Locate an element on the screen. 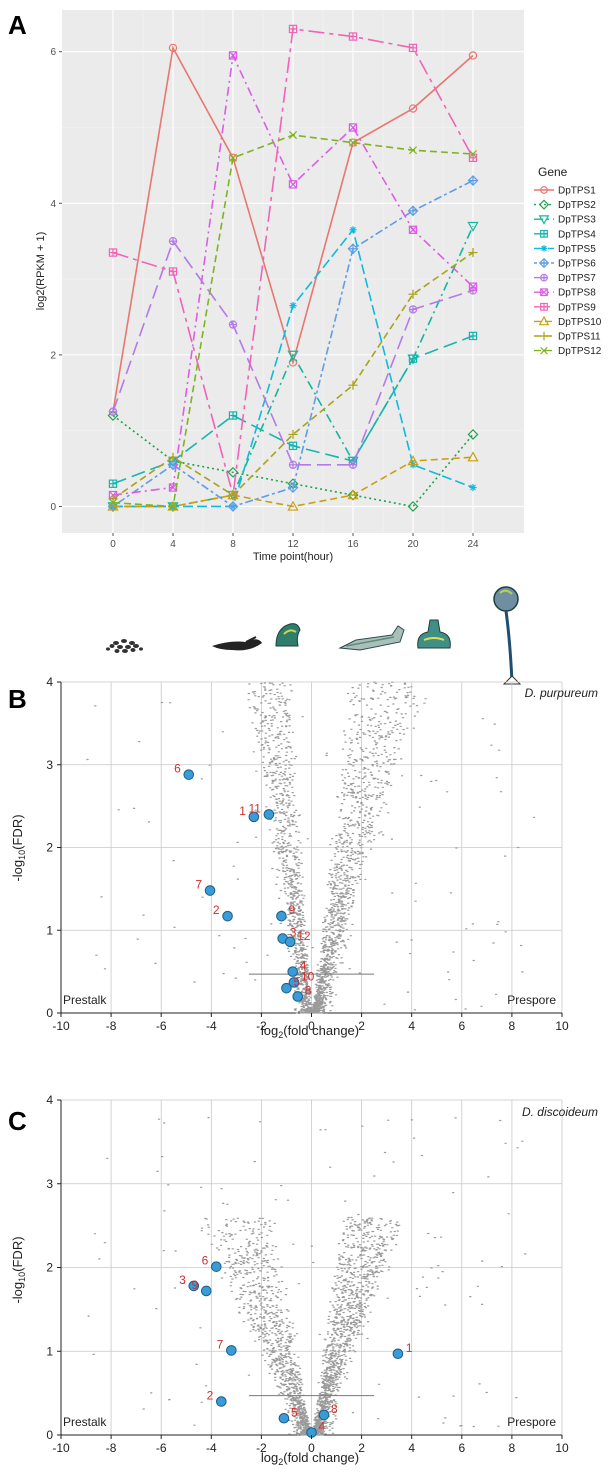 The height and width of the screenshot is (1473, 615). x-tick-label: 16 is located at coordinates (353, 544).